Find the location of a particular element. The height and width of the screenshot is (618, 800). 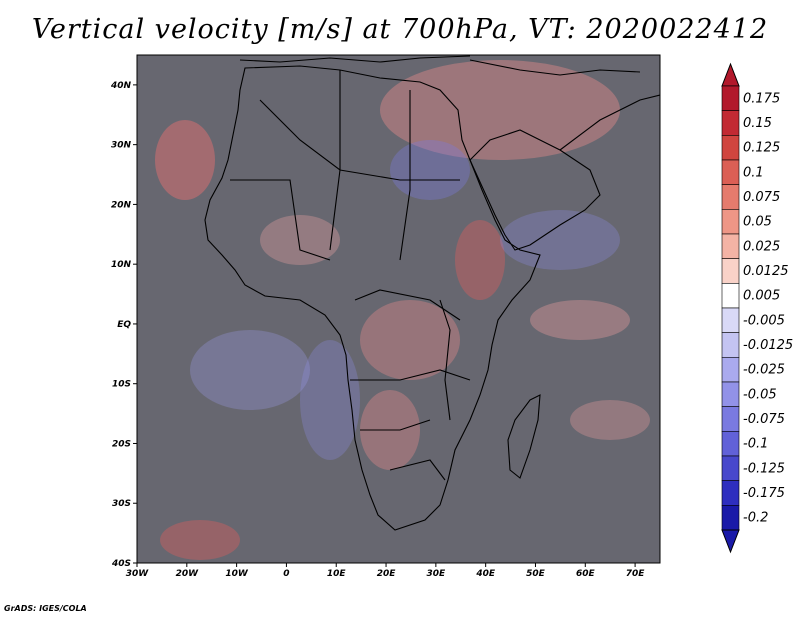

colorbar-label: -0.05 is located at coordinates (760, 394).